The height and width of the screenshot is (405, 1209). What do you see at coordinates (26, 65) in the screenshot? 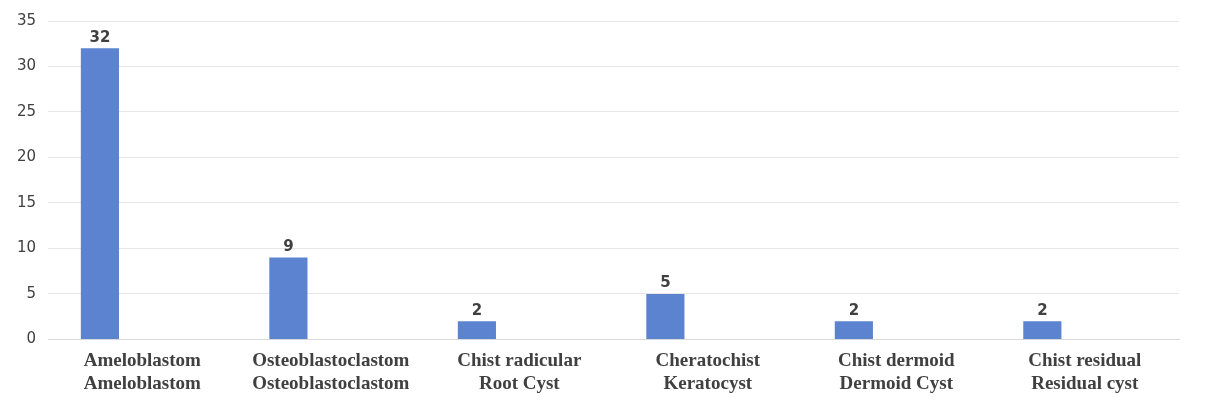
I see `y-tick-label: 30` at bounding box center [26, 65].